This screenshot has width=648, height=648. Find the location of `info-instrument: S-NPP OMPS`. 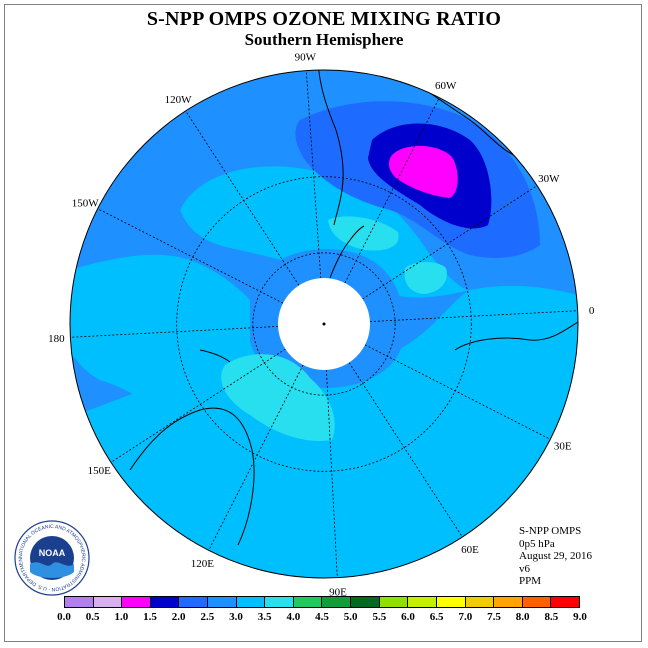

info-instrument: S-NPP OMPS is located at coordinates (550, 531).